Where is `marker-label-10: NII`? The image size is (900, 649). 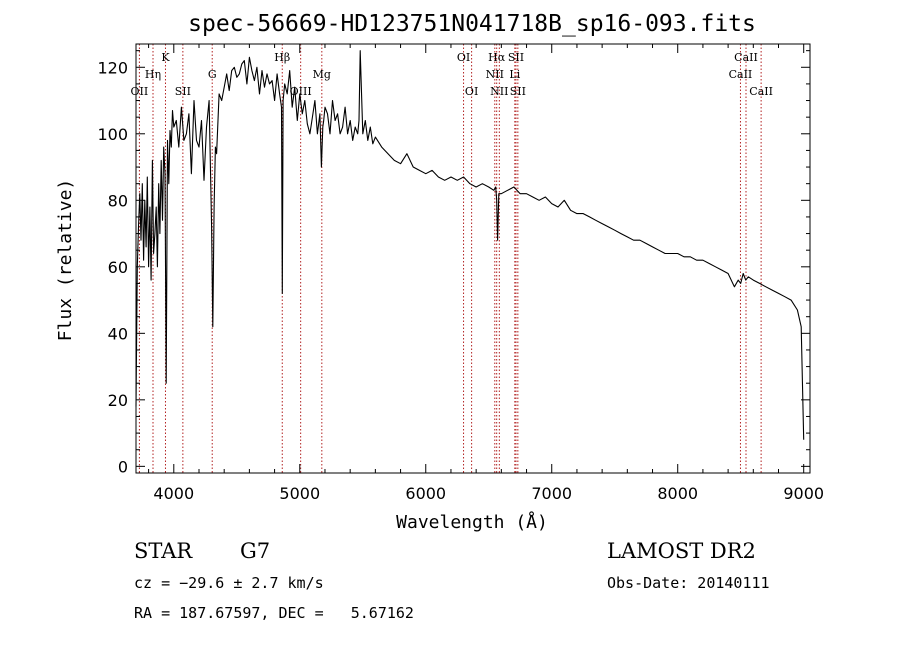 marker-label-10: NII is located at coordinates (495, 74).